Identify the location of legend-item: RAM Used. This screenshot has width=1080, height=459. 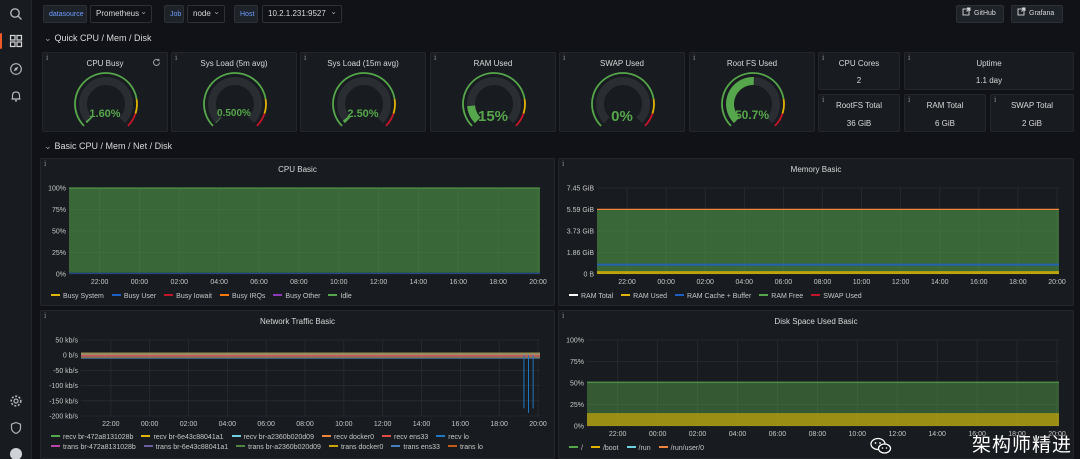
(644, 297).